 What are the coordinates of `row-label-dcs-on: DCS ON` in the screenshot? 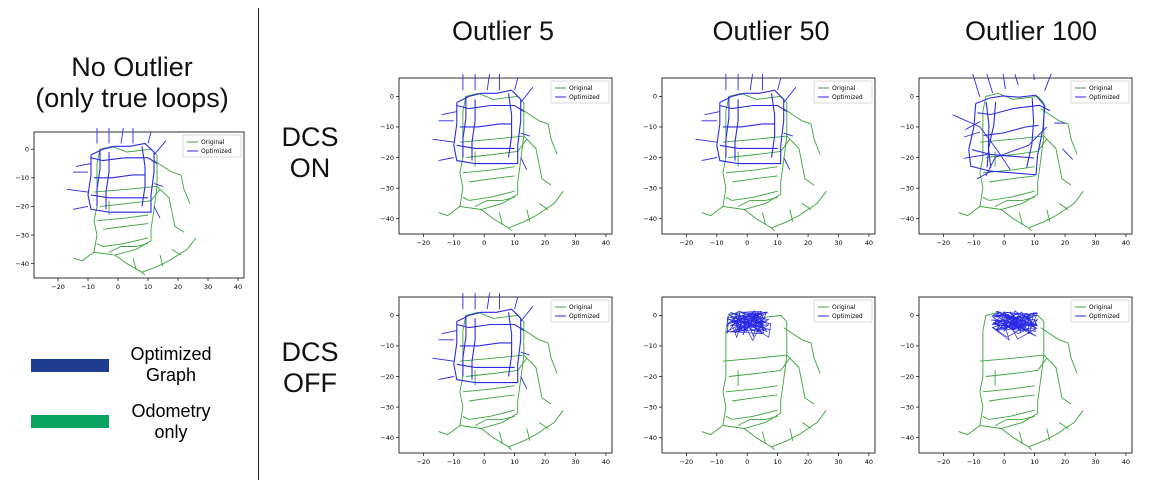 It's located at (310, 153).